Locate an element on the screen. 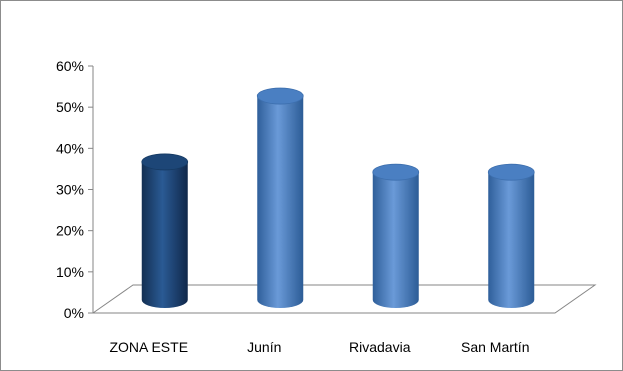  y-tick-label: 0% is located at coordinates (74, 313).